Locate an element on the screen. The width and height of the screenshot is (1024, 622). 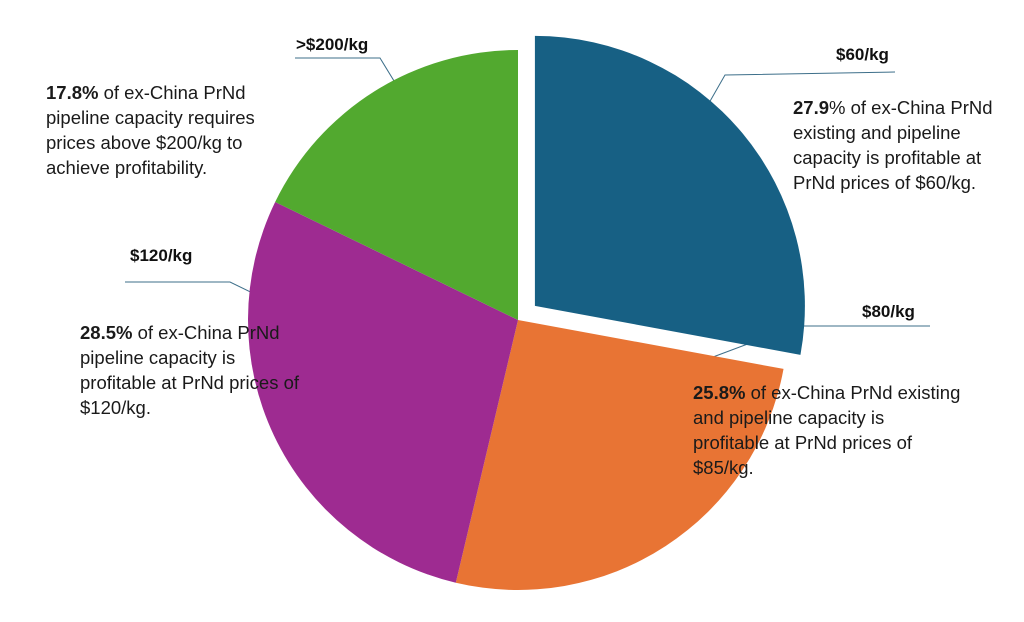
annotation-60-value: 27.9 is located at coordinates (811, 107).